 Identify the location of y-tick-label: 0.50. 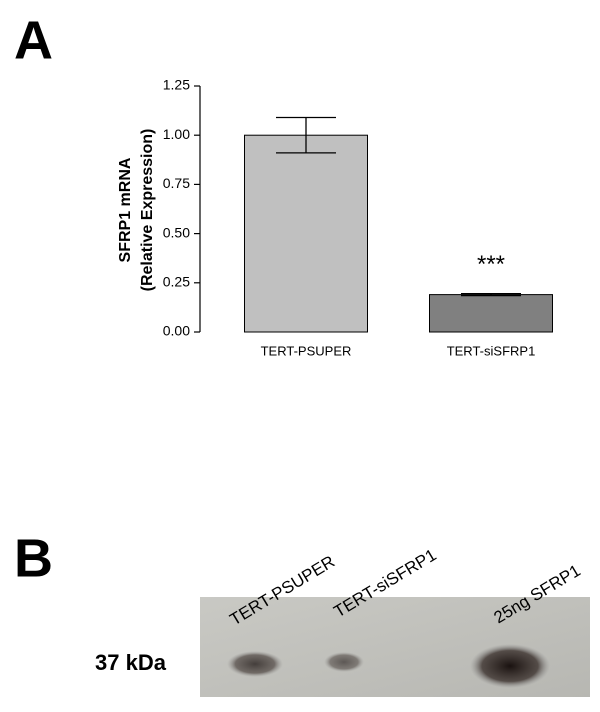
(176, 232).